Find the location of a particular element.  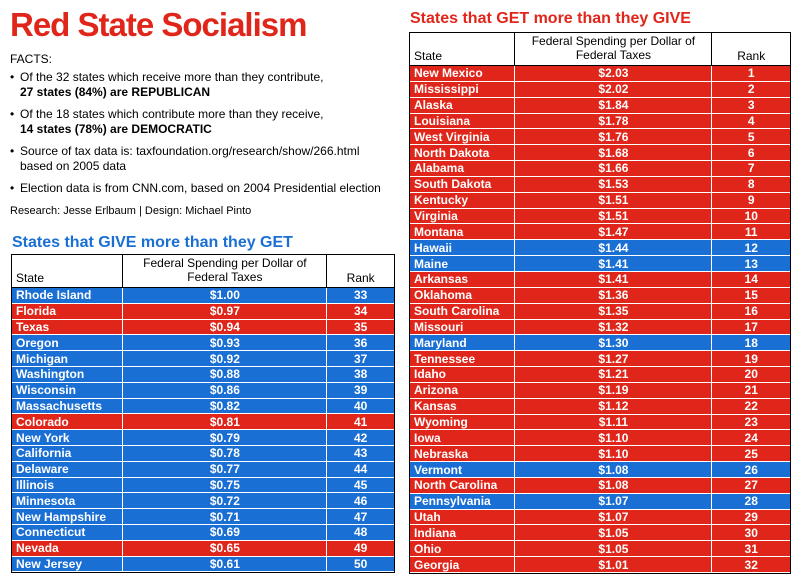

state: Idaho is located at coordinates (463, 374).